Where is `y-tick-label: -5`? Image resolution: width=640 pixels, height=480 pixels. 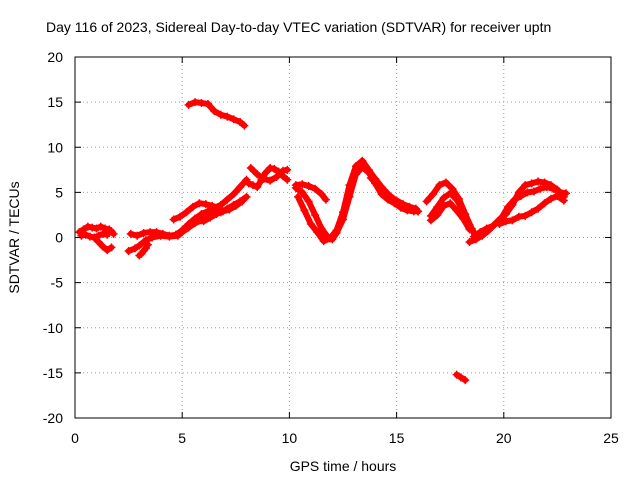 y-tick-label: -5 is located at coordinates (57, 283).